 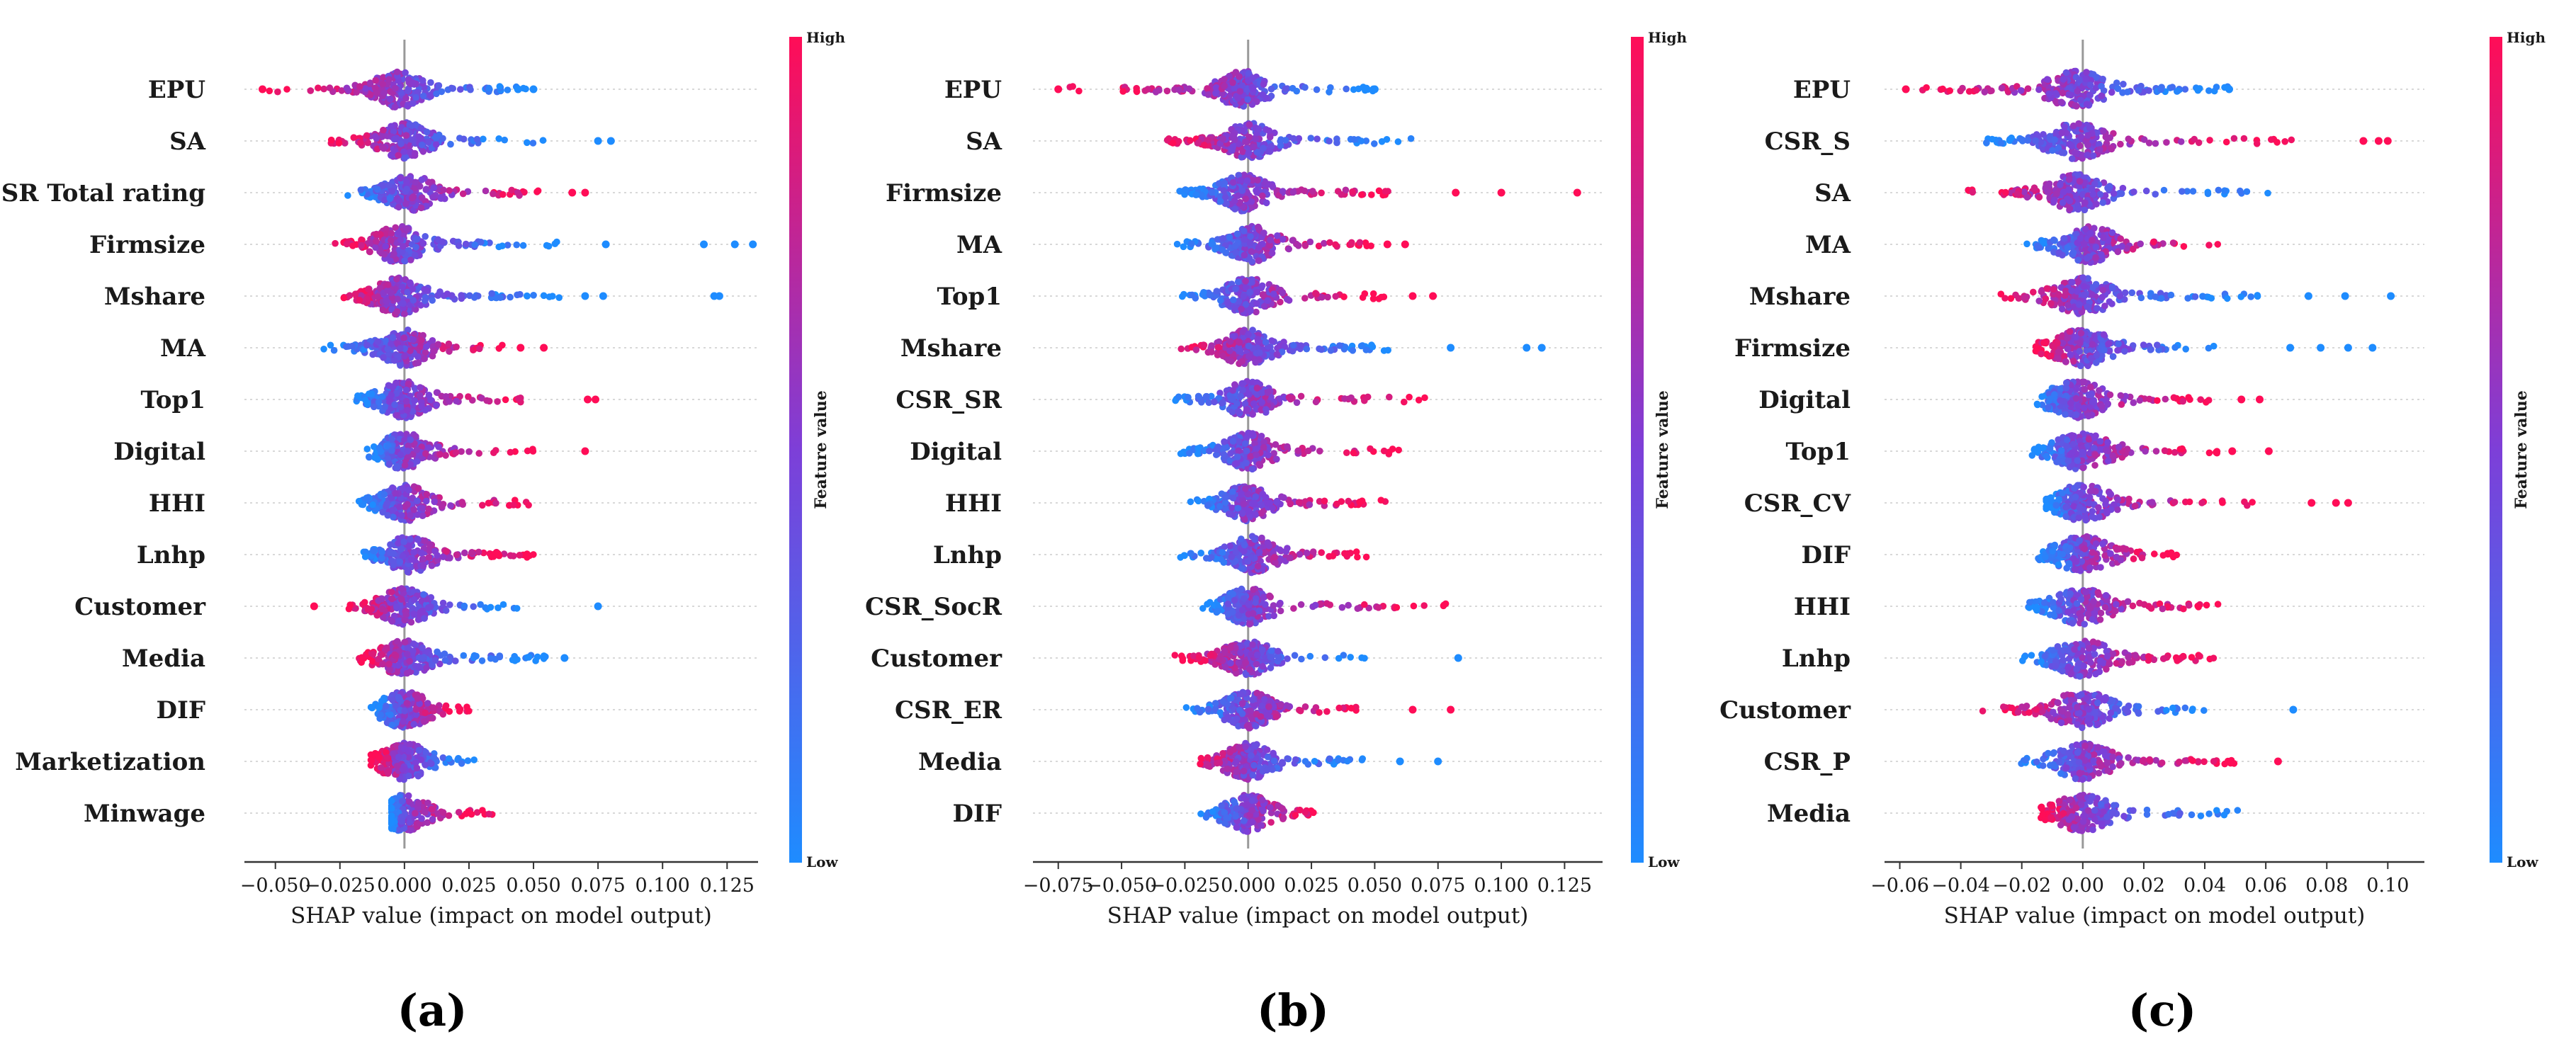 I want to click on feature-label: CSR_SR, so click(x=949, y=400).